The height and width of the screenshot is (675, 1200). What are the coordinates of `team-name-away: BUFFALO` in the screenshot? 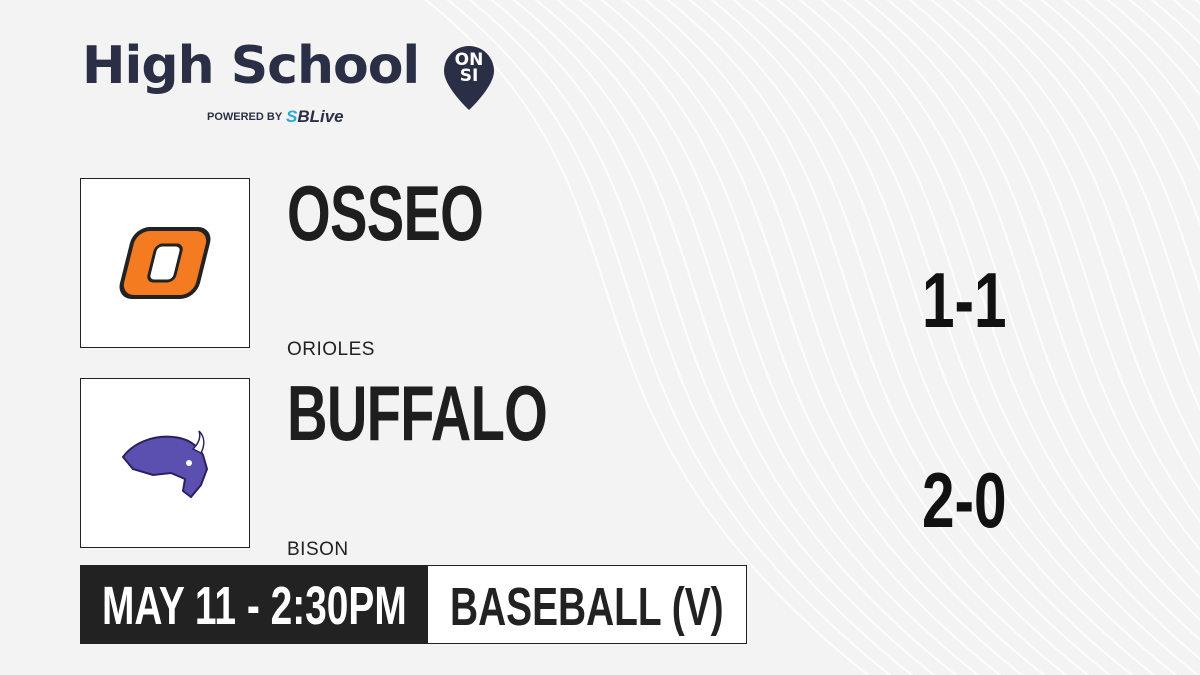 It's located at (417, 413).